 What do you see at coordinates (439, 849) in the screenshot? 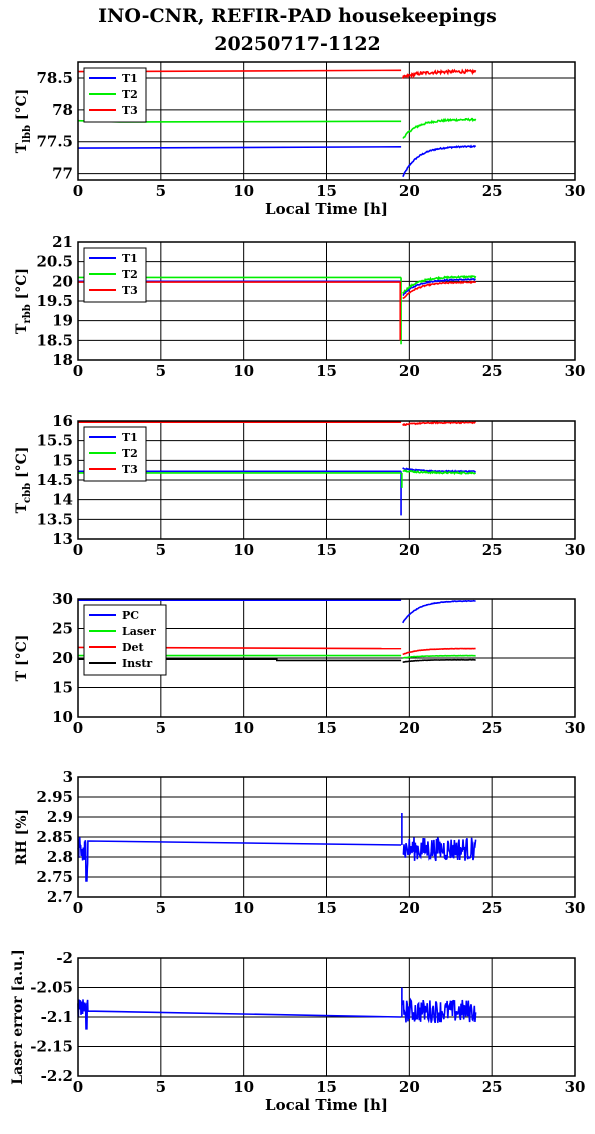
I see `series-rh-recovery` at bounding box center [439, 849].